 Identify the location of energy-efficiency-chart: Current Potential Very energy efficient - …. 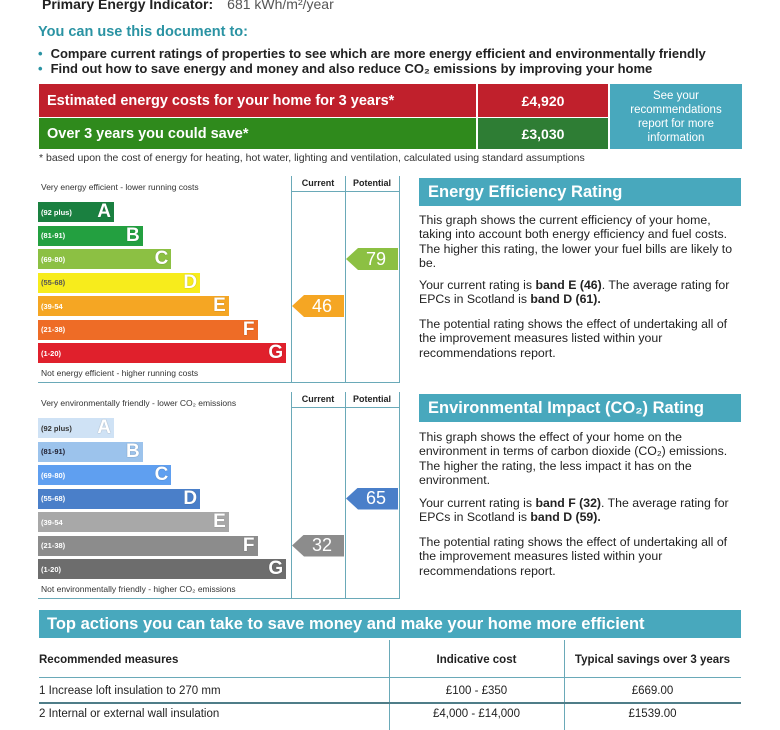
(219, 279).